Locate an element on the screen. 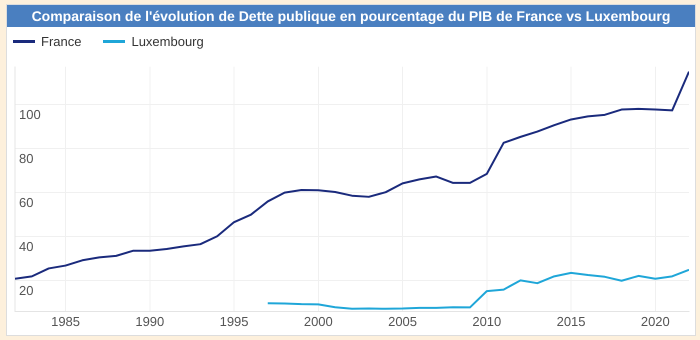 This screenshot has height=340, width=700. y-tick-label: 60 is located at coordinates (26, 202).